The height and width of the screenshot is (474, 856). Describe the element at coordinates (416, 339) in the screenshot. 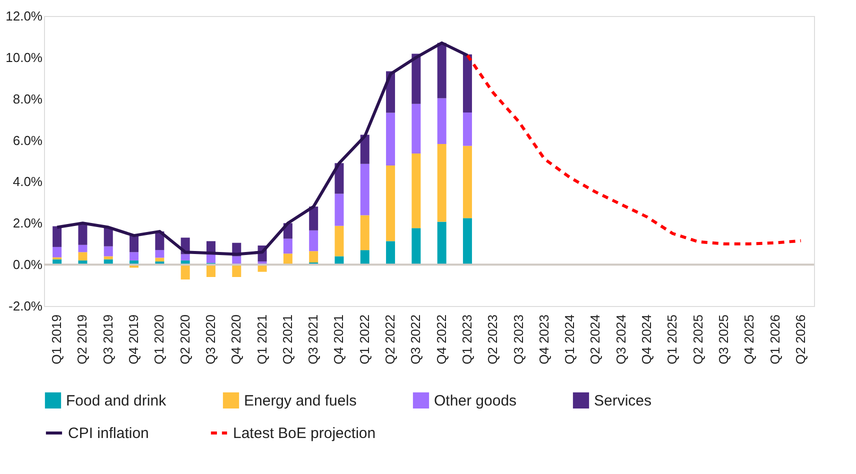

I see `x-tick-label: Q3 2022` at that location.